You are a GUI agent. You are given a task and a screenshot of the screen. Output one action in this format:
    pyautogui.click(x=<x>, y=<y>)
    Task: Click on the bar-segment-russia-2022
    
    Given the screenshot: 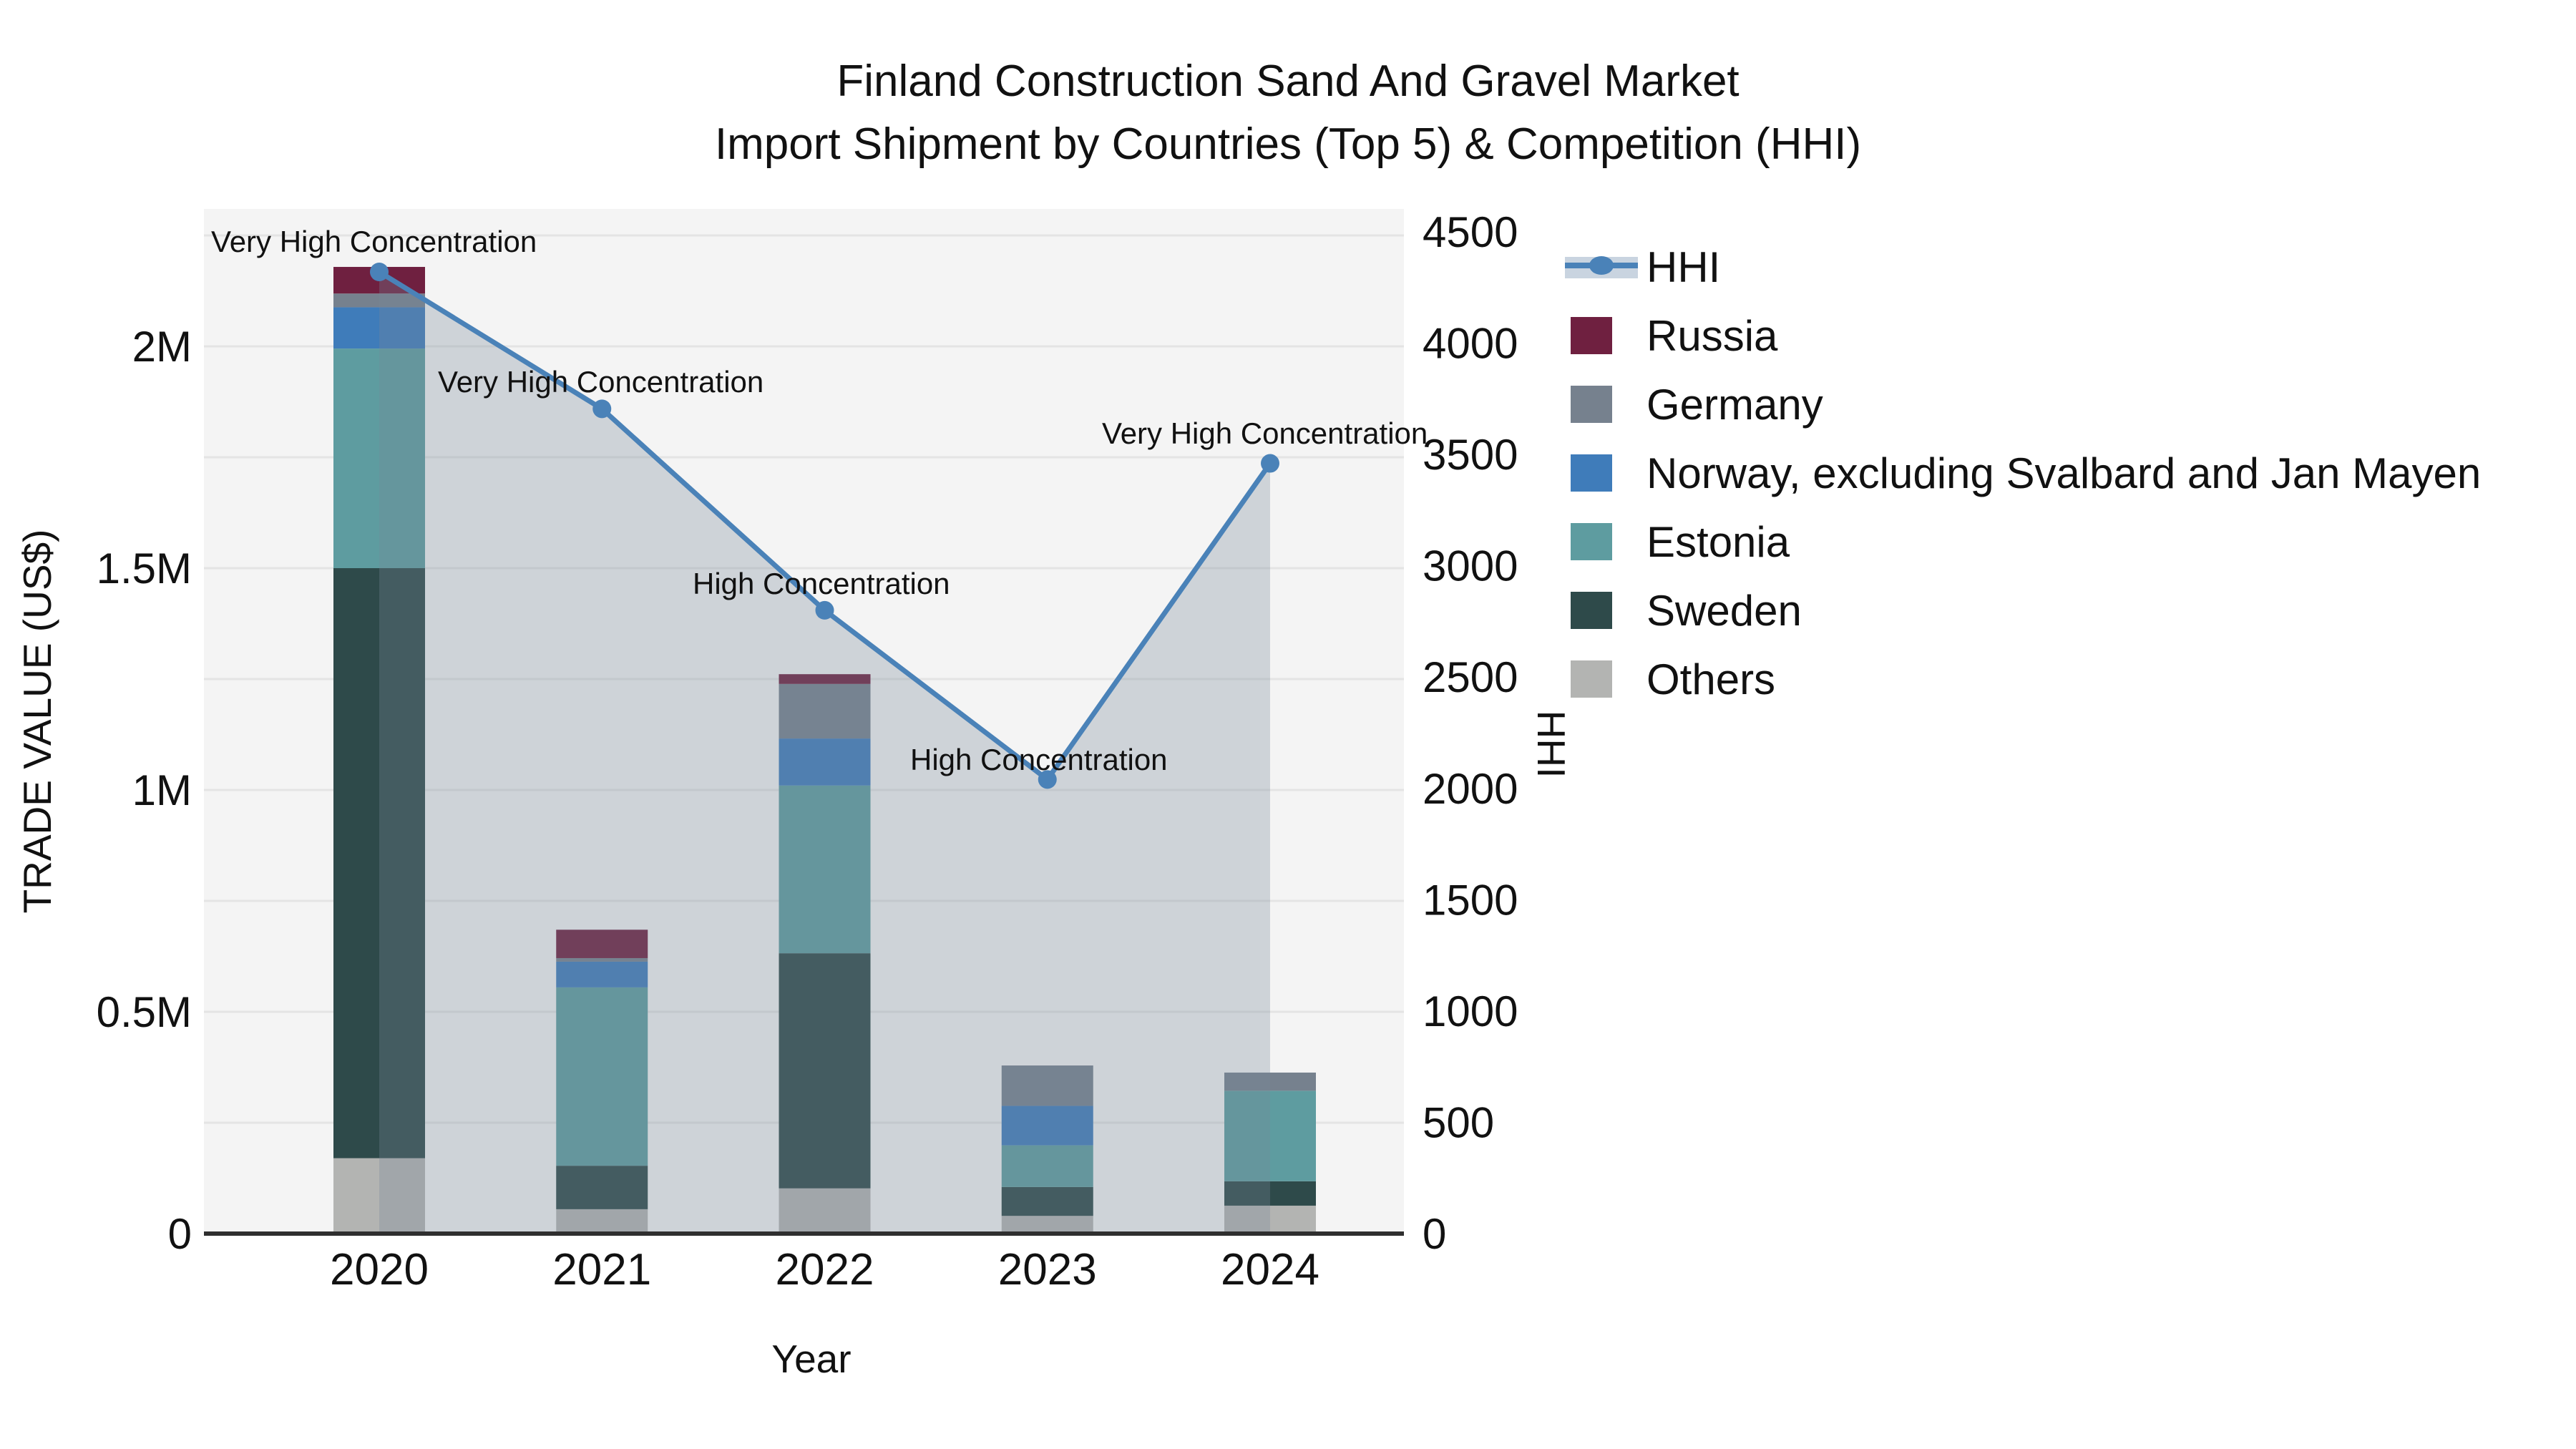 What is the action you would take?
    pyautogui.click(x=825, y=679)
    